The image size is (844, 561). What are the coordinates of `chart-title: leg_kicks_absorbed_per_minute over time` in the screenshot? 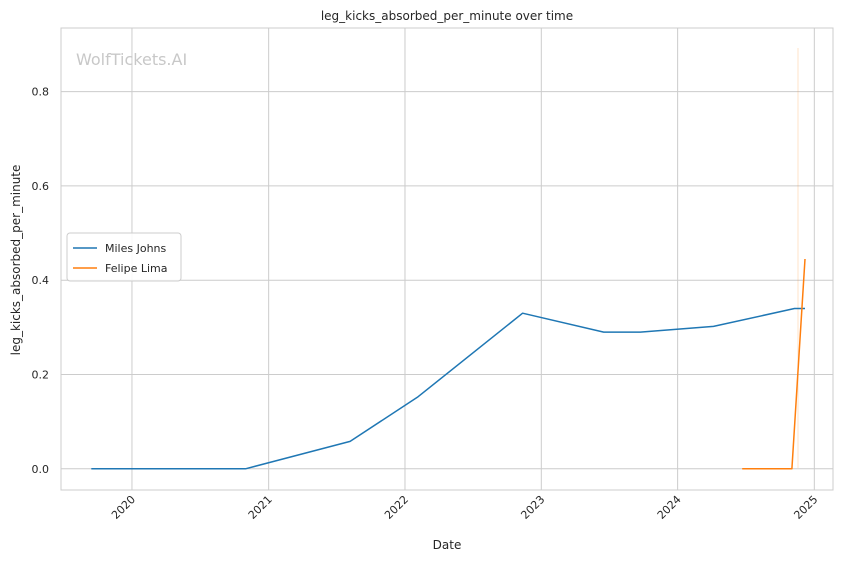 It's located at (447, 16).